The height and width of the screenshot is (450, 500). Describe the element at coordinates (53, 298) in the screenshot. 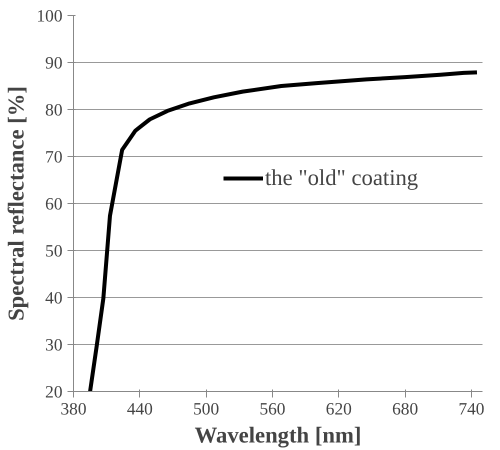

I see `y-tick-label: 40` at that location.